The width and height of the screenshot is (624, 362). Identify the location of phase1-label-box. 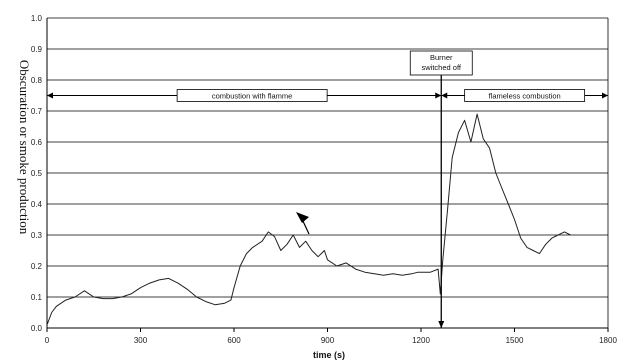
(252, 95).